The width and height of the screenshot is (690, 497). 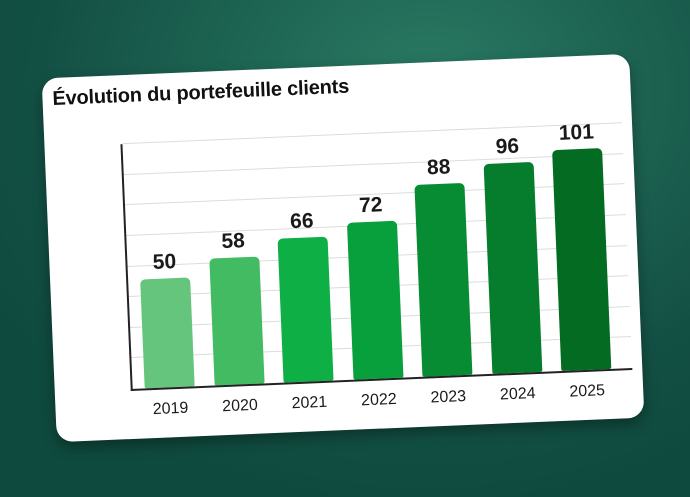 What do you see at coordinates (443, 279) in the screenshot?
I see `bar-2023` at bounding box center [443, 279].